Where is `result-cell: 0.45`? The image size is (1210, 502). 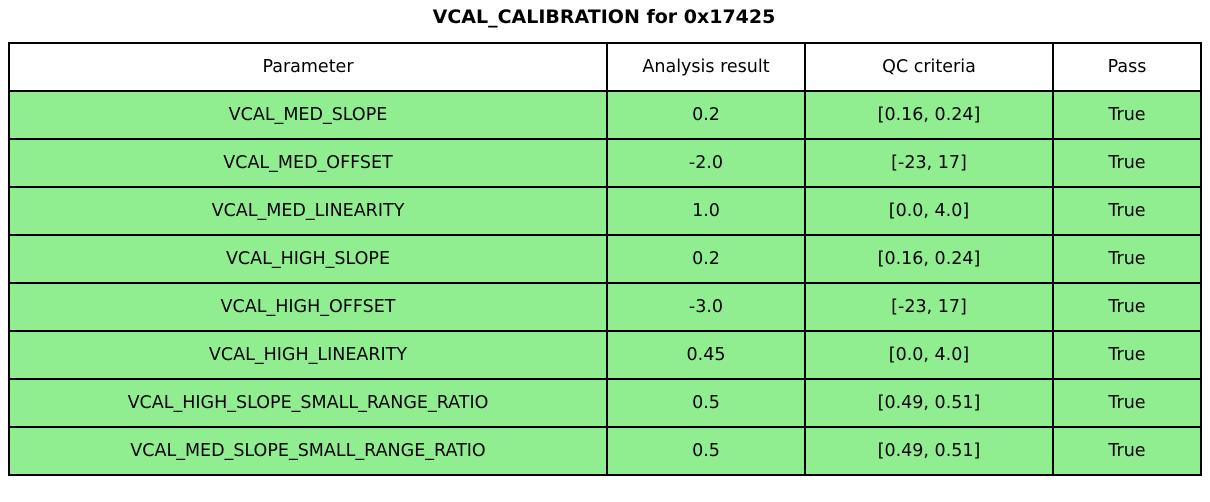
result-cell: 0.45 is located at coordinates (706, 355).